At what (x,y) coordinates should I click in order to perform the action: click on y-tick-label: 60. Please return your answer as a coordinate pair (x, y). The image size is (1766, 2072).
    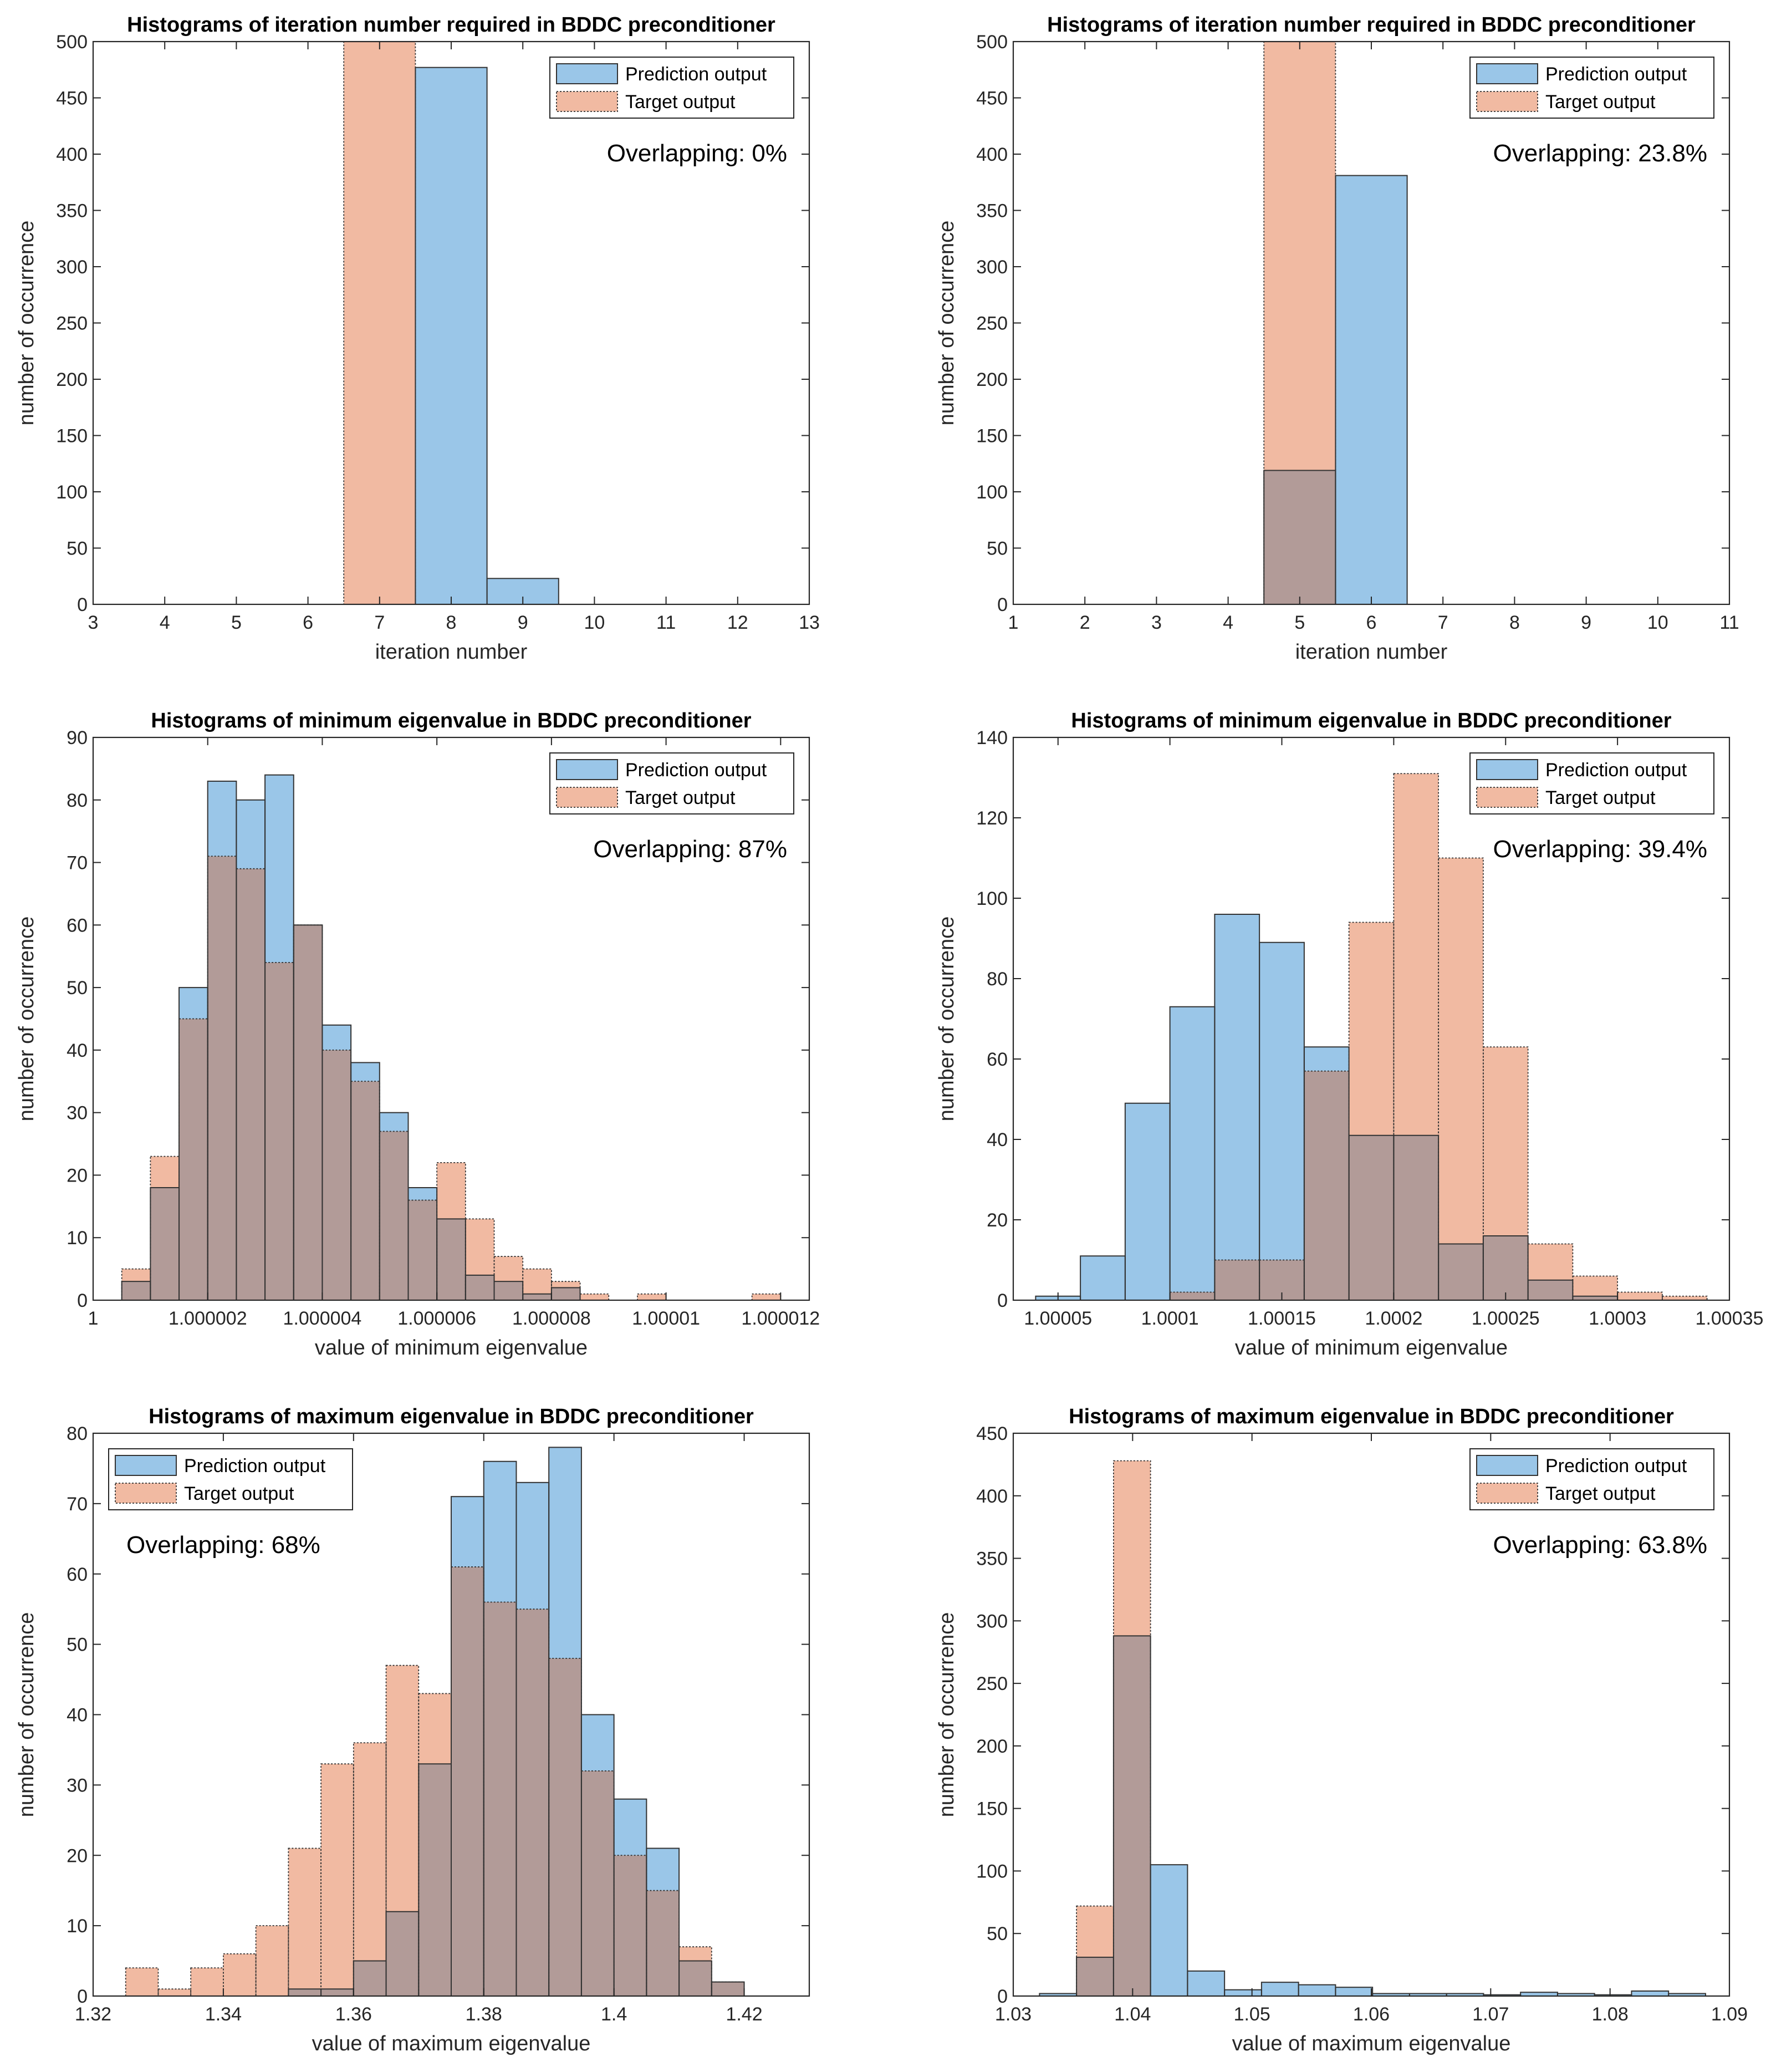
    Looking at the image, I should click on (77, 1574).